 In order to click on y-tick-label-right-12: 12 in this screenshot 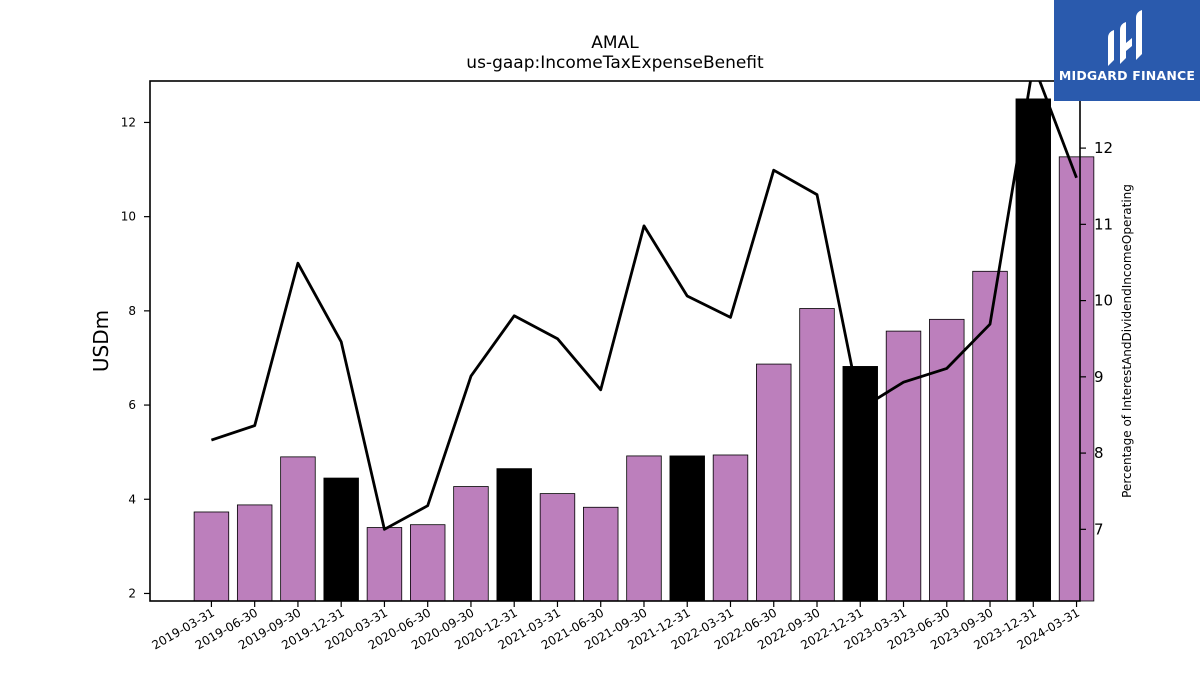, I will do `click(1103, 148)`.